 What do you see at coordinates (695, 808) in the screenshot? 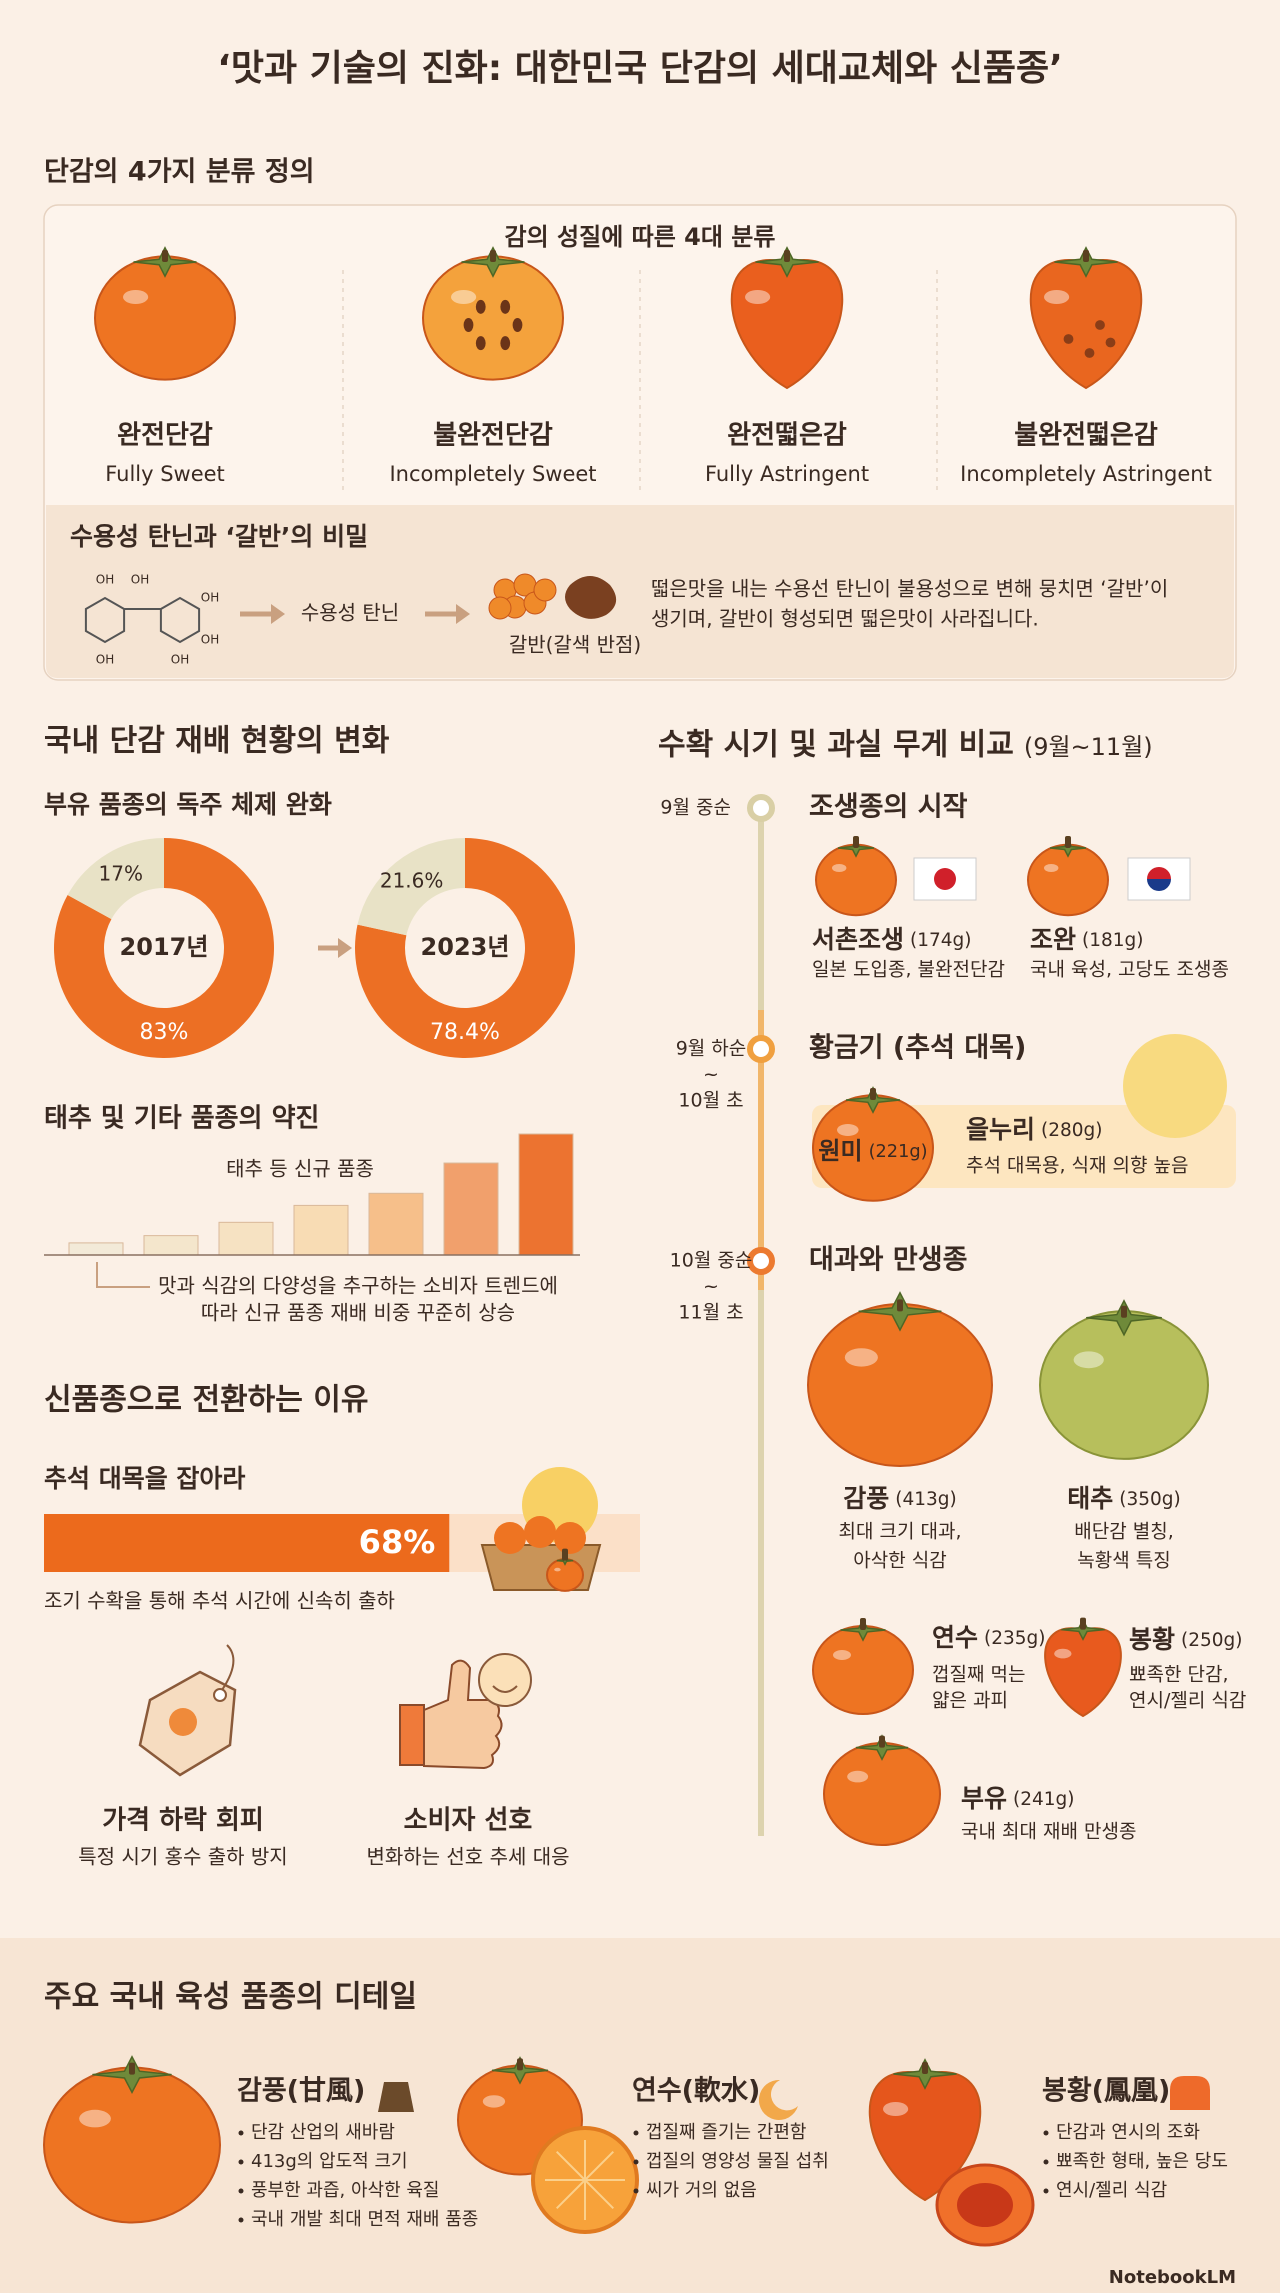
I see `time-label: 9월 중순` at bounding box center [695, 808].